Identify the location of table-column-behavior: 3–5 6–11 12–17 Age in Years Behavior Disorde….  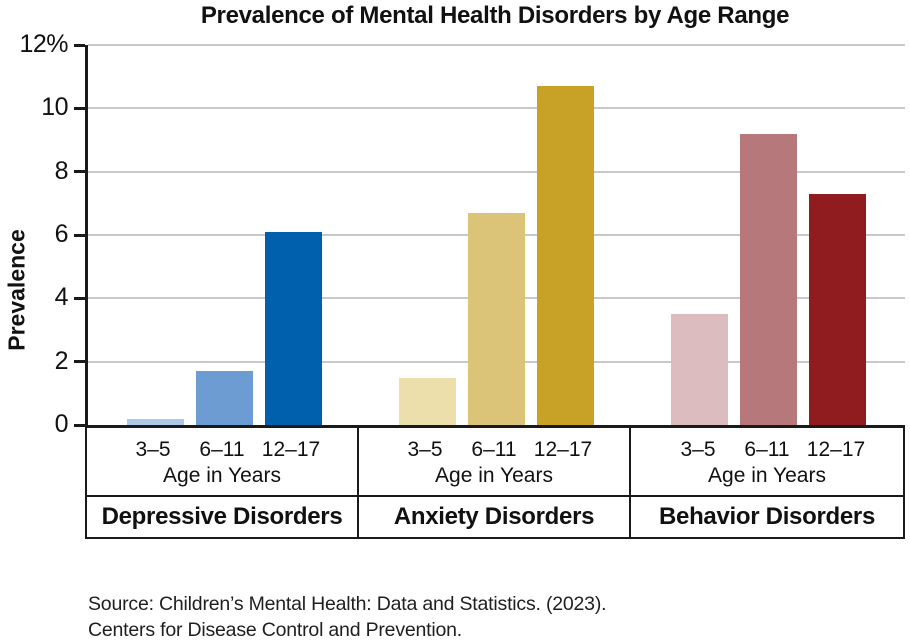
(767, 482).